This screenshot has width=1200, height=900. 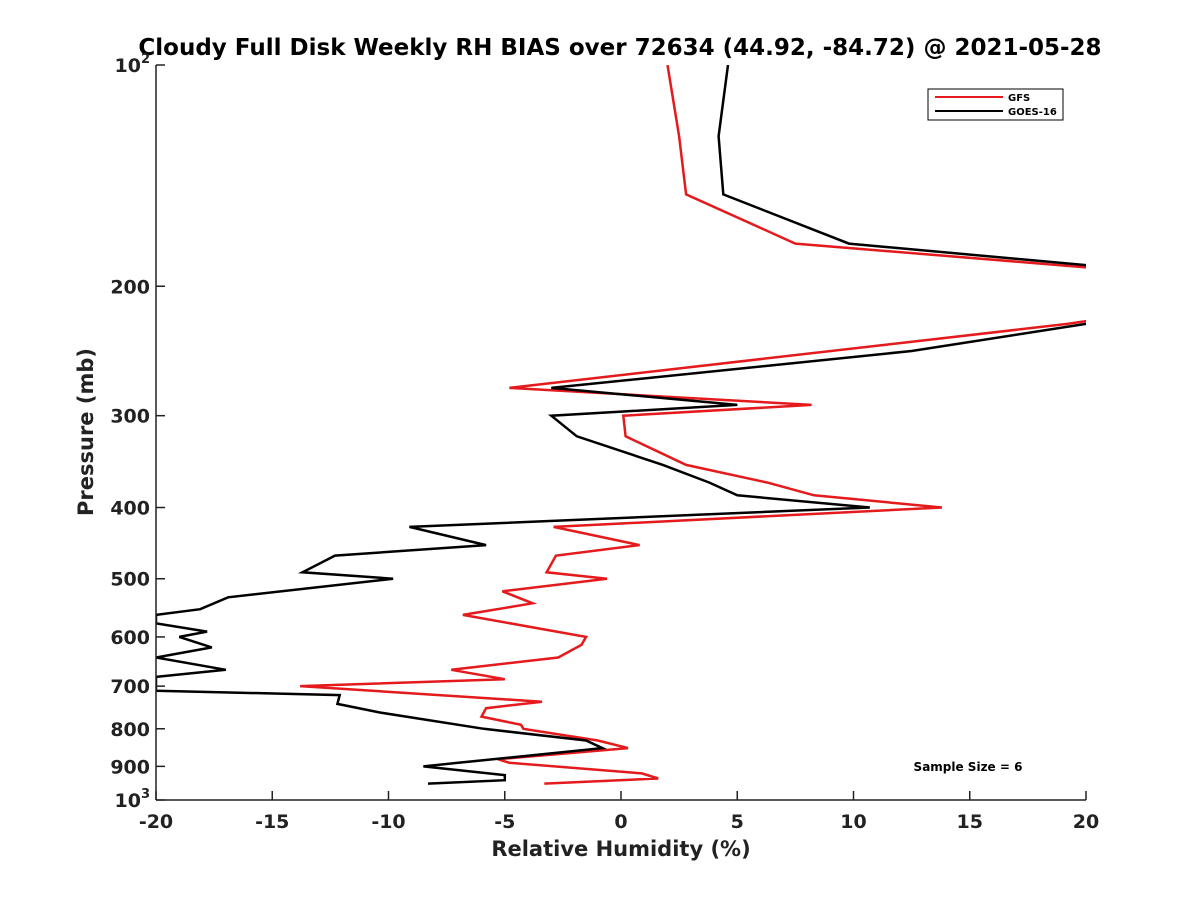 I want to click on legend-box, so click(x=995, y=104).